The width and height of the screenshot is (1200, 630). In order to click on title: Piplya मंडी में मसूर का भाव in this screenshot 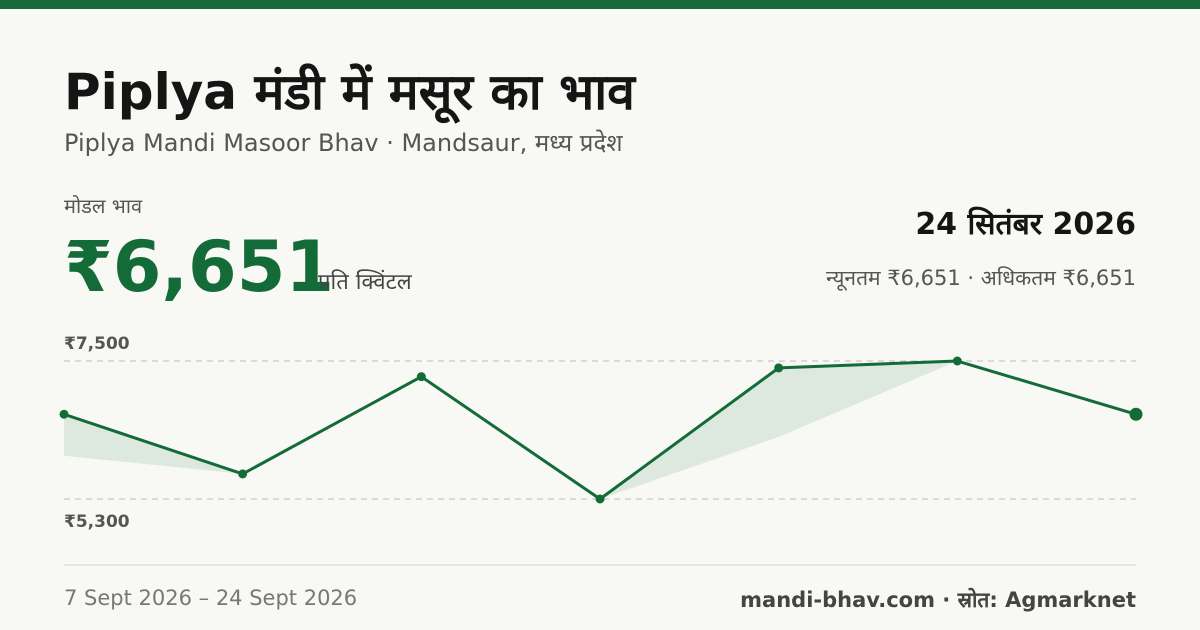, I will do `click(349, 92)`.